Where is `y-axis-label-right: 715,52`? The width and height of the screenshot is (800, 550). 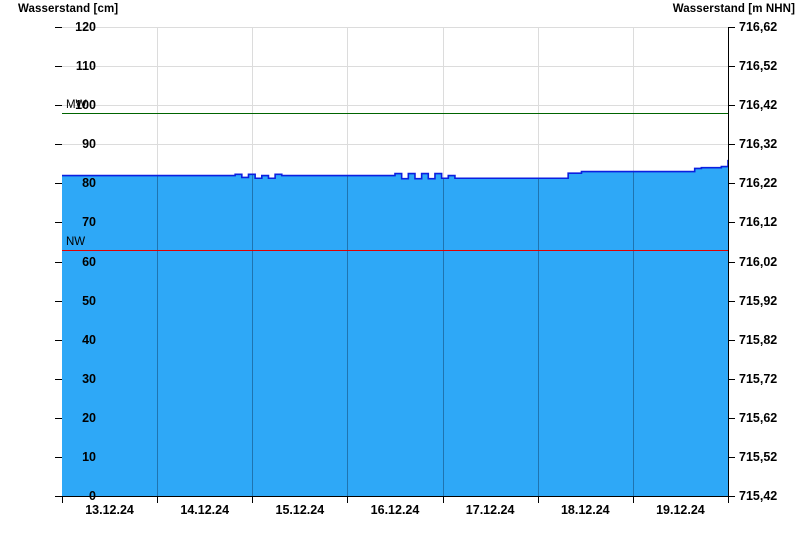 y-axis-label-right: 715,52 is located at coordinates (758, 456).